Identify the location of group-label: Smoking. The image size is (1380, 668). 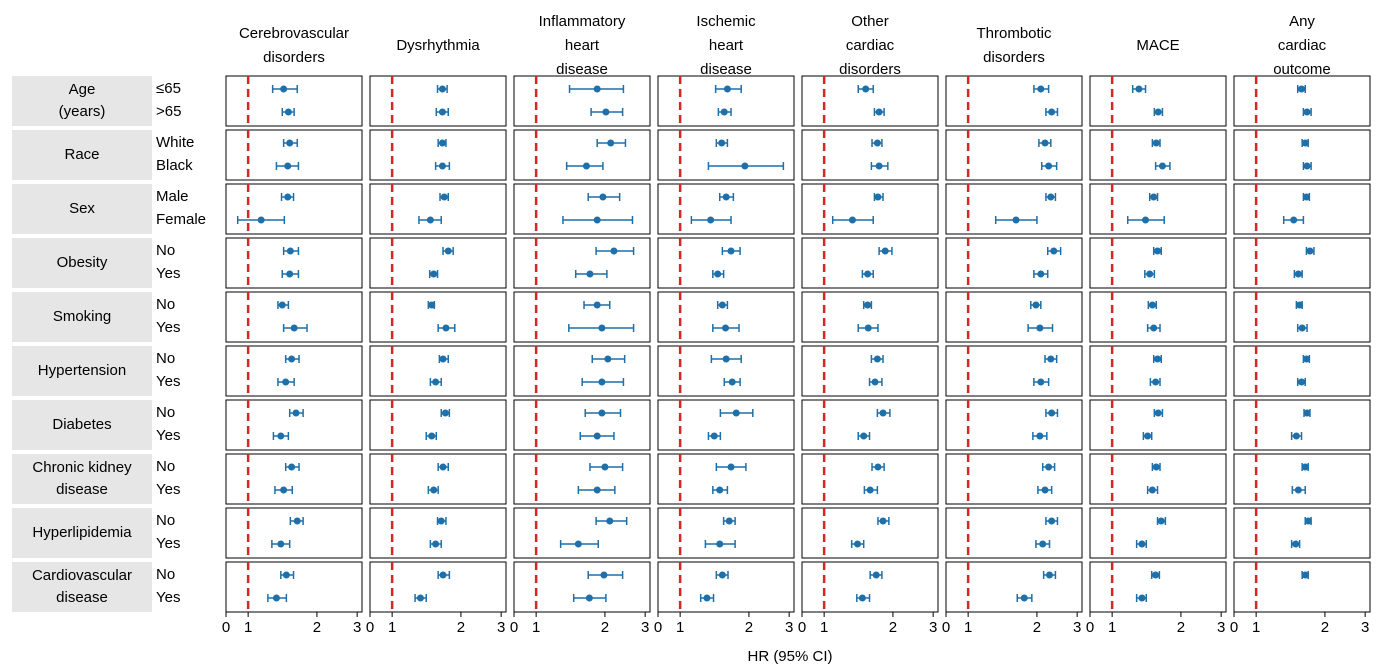
(82, 316).